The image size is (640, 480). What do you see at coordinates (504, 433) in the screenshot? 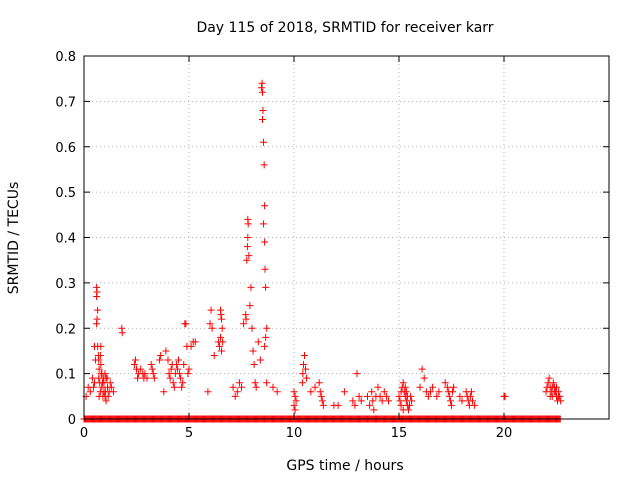
I see `x-tick-label: 20` at bounding box center [504, 433].